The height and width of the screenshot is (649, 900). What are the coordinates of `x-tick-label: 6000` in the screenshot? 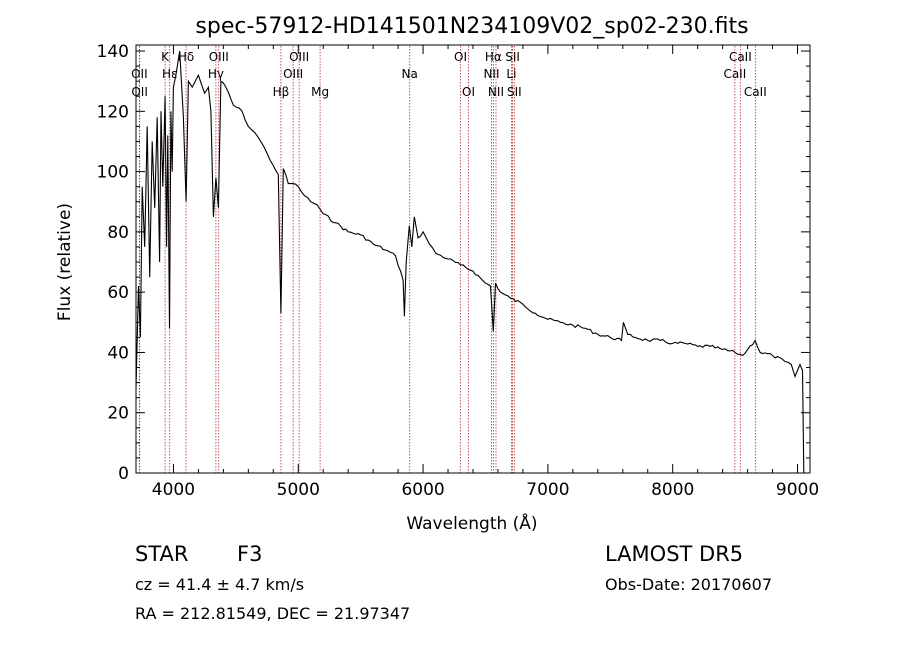 It's located at (422, 490).